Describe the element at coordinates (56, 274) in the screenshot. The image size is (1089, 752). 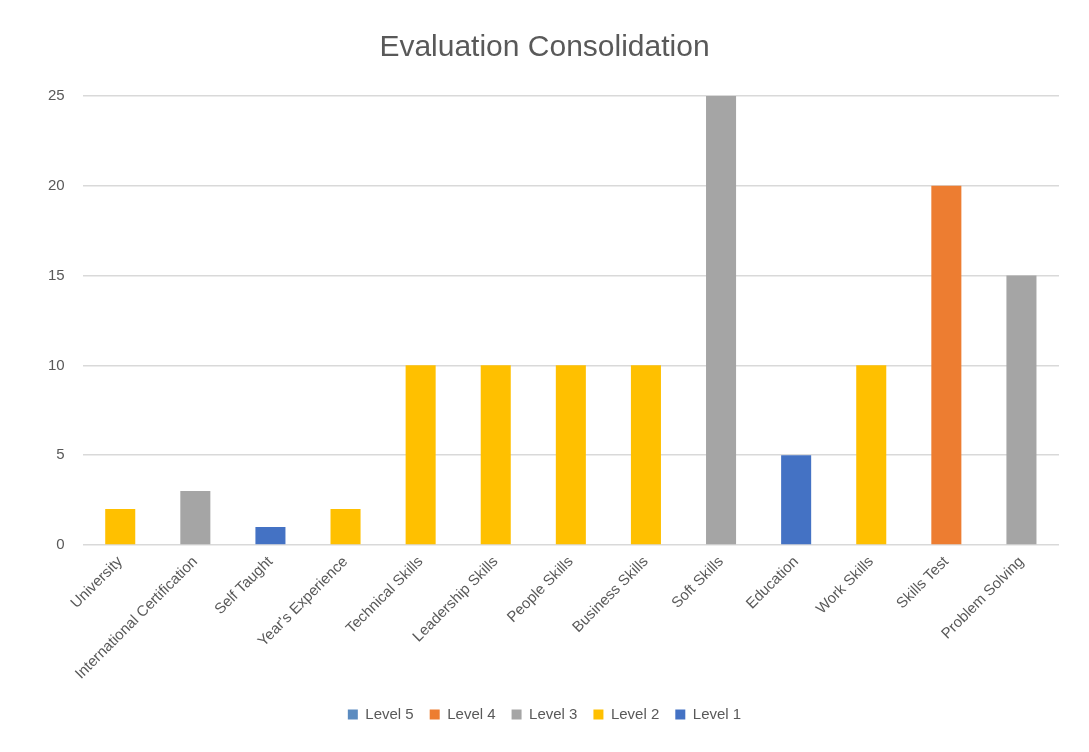
I see `y-tick-label: 15` at that location.